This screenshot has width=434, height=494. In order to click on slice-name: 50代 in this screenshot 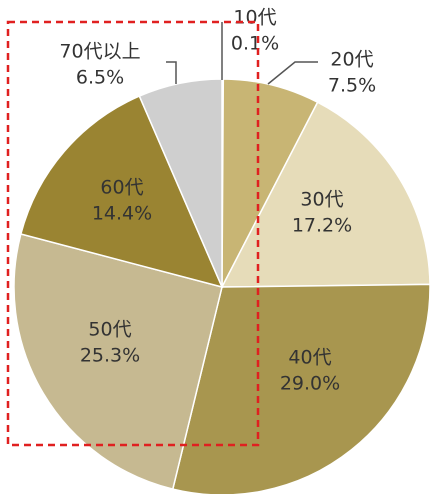, I will do `click(109, 330)`.